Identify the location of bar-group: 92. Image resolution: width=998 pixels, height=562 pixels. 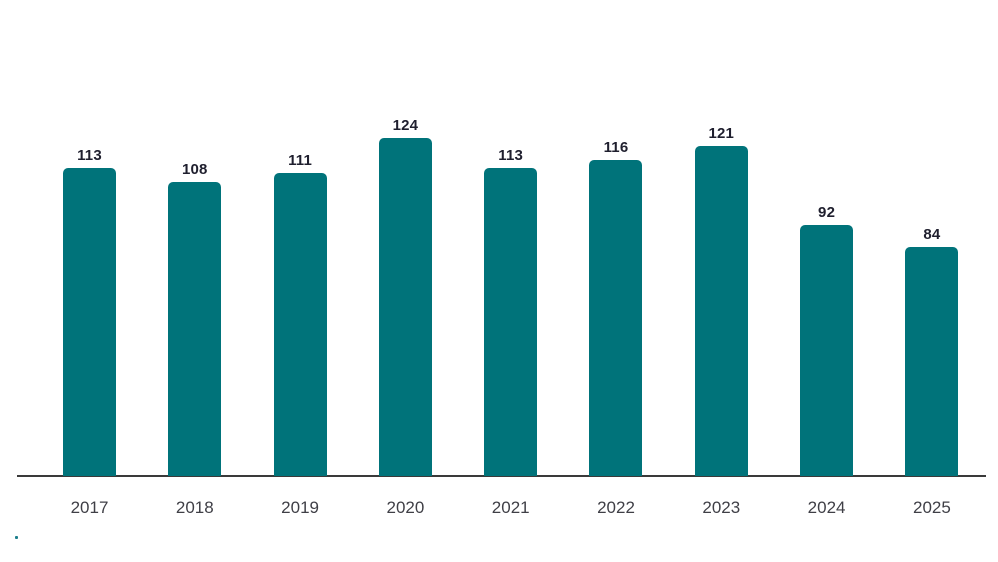
(826, 340).